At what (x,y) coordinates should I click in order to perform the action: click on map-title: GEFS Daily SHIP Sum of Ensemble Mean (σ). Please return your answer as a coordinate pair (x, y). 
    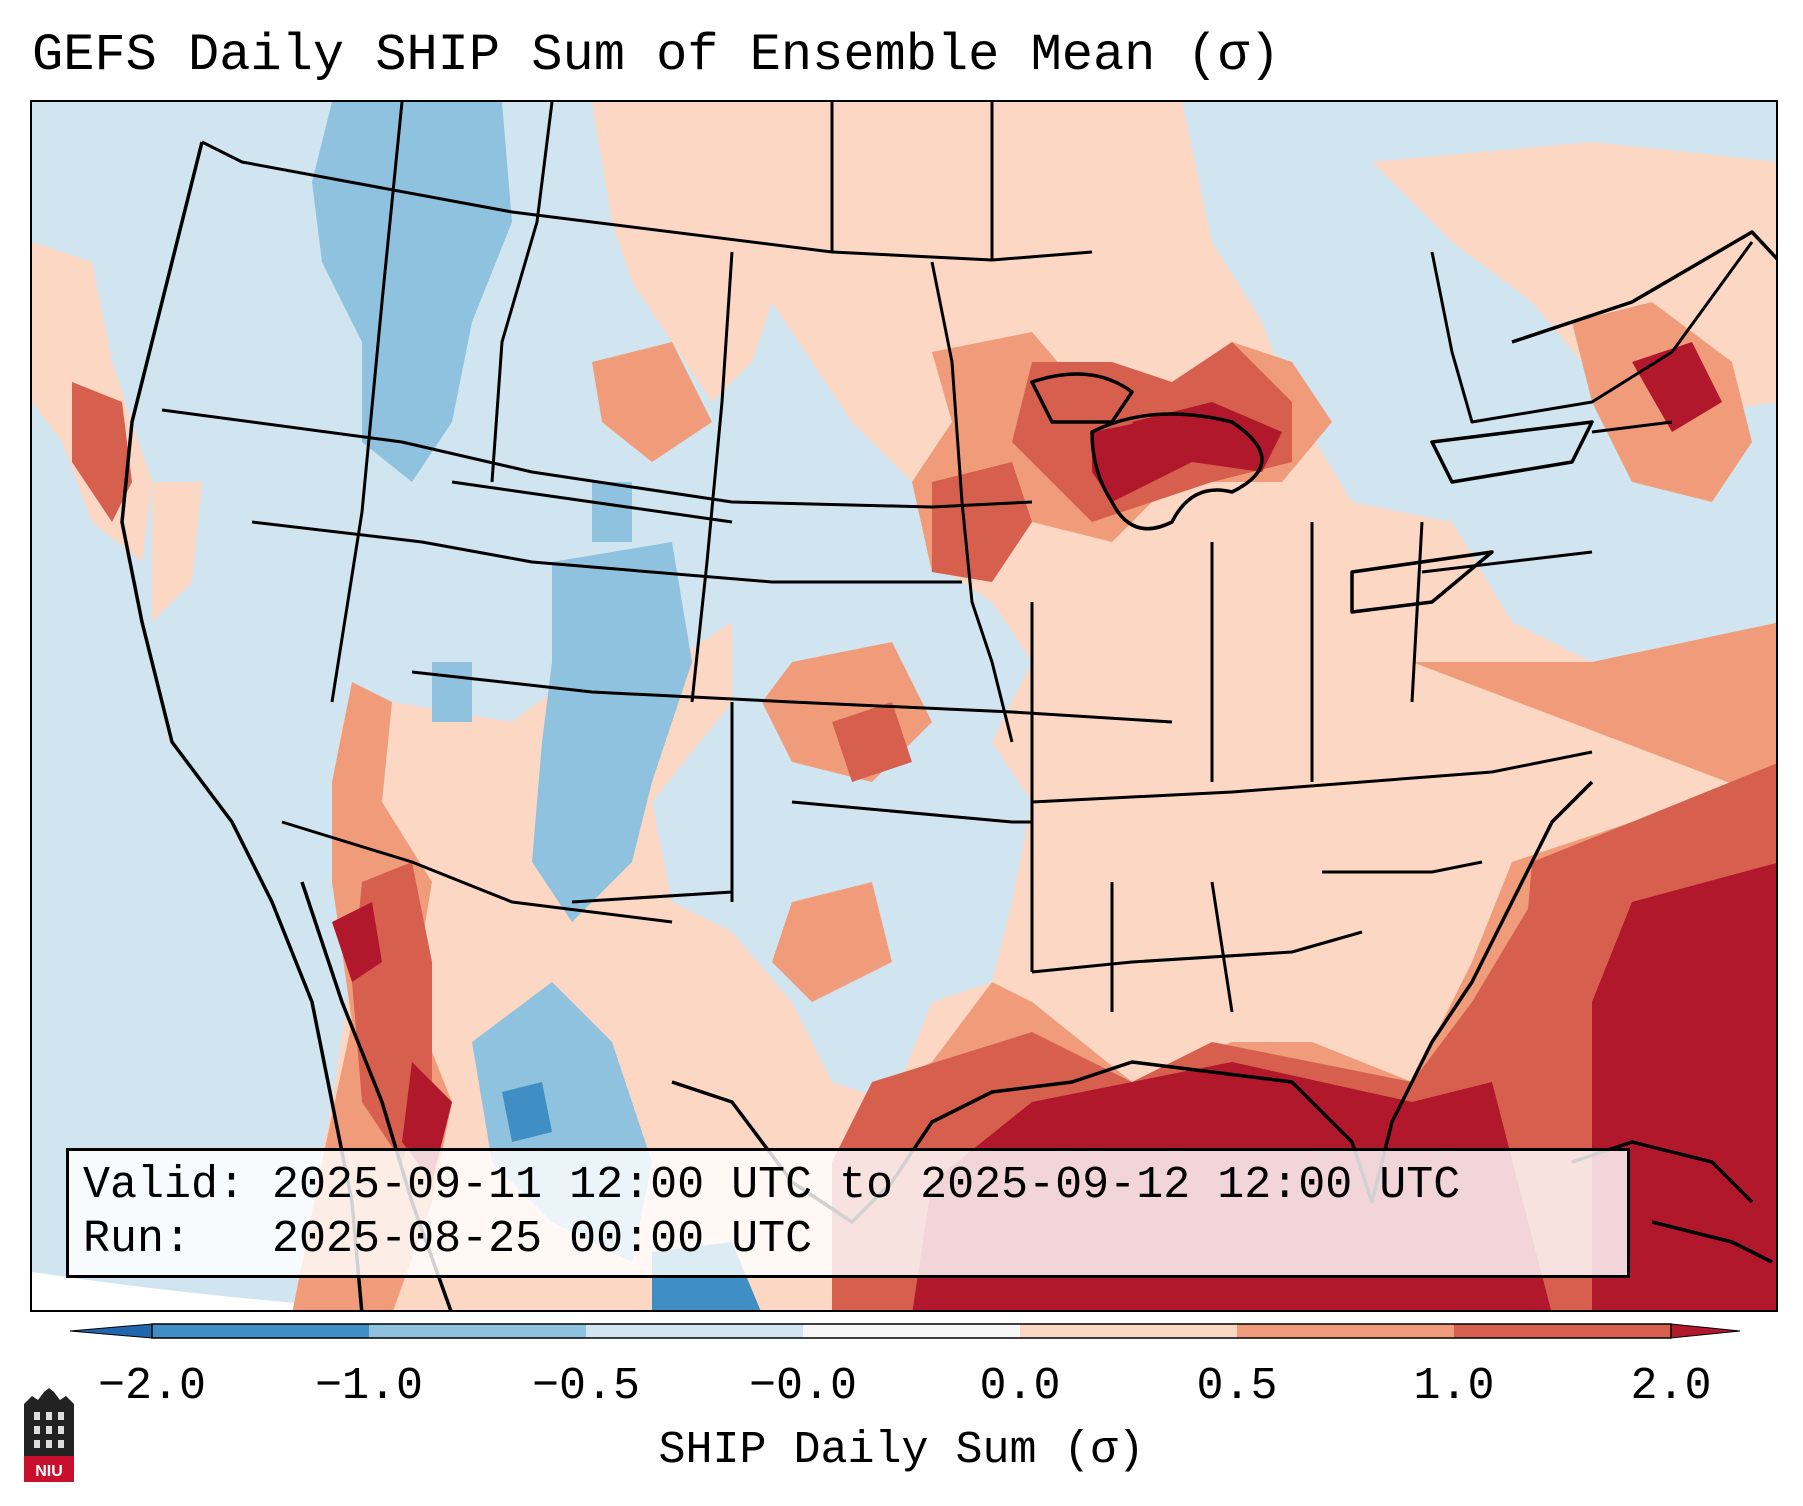
    Looking at the image, I should click on (656, 55).